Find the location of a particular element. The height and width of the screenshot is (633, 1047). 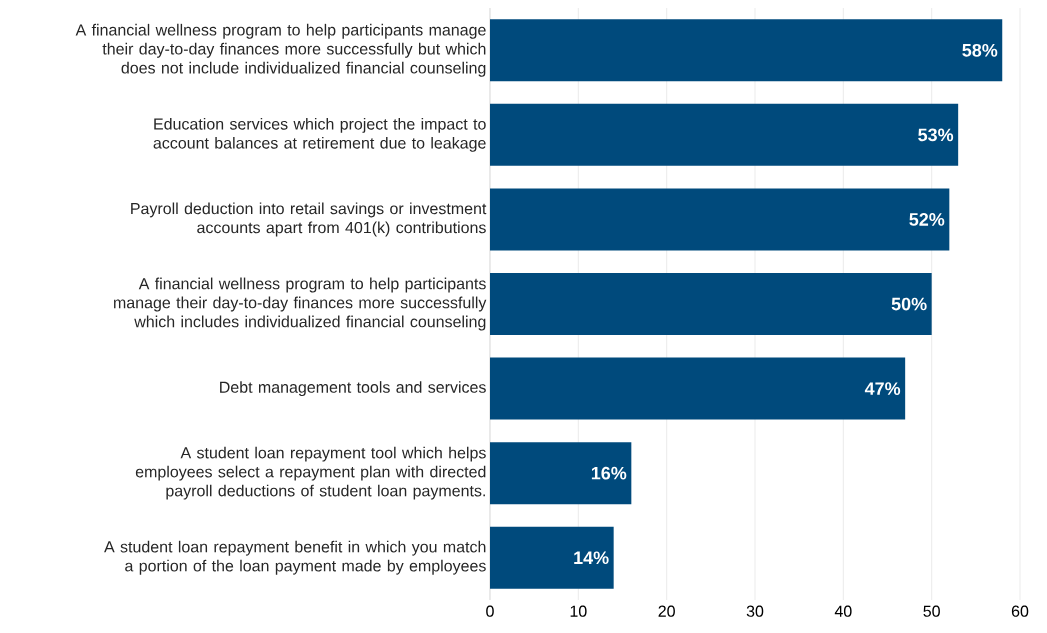

y-tick-label: Debt management tools and services is located at coordinates (353, 389).